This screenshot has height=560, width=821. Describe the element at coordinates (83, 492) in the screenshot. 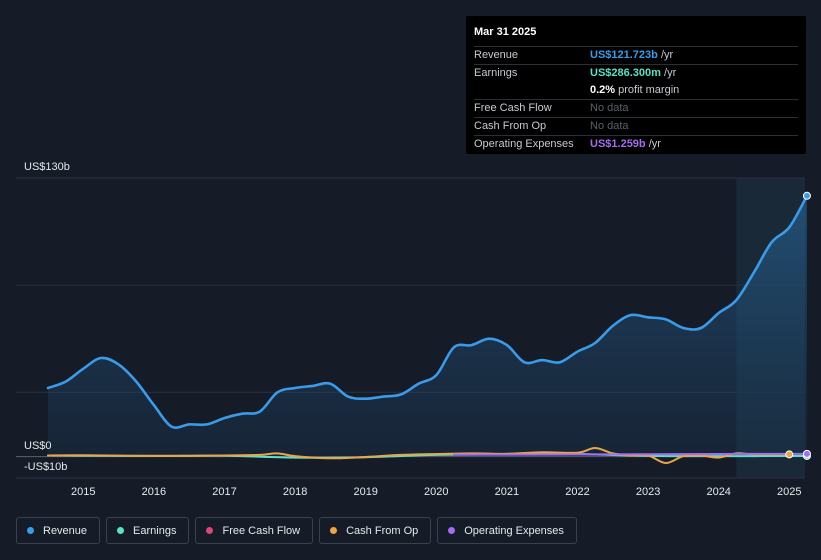

I see `x-tick-label: 2015` at that location.